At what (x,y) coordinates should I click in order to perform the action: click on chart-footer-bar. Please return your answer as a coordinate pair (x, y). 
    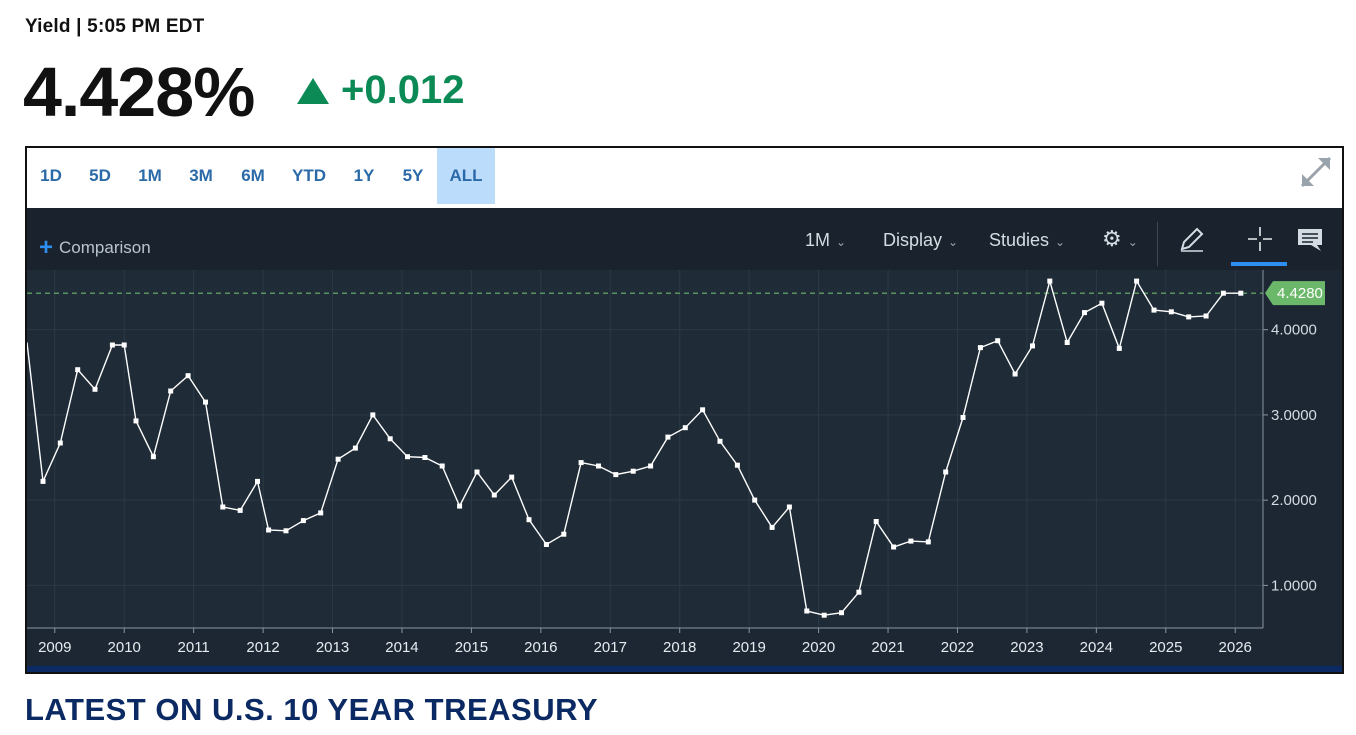
    Looking at the image, I should click on (684, 669).